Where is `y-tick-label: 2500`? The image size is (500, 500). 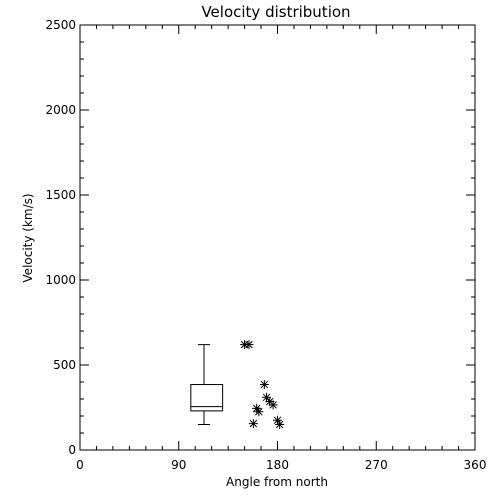
y-tick-label: 2500 is located at coordinates (60, 25).